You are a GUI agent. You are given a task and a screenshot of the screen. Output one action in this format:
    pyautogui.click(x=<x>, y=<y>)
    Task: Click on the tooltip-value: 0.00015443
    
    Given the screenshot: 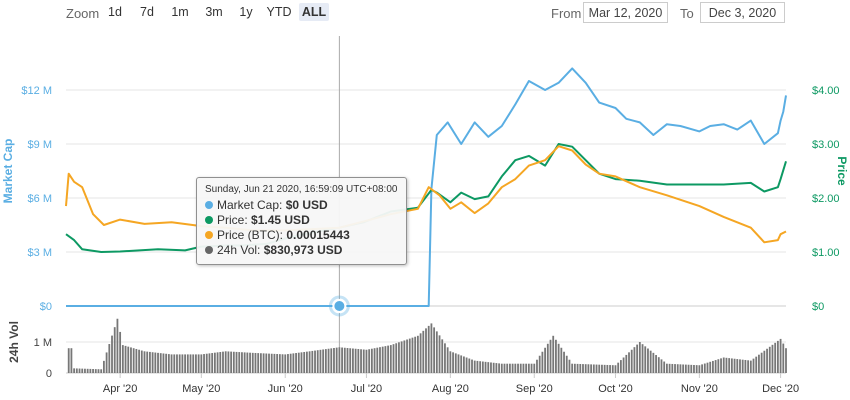 What is the action you would take?
    pyautogui.click(x=318, y=235)
    